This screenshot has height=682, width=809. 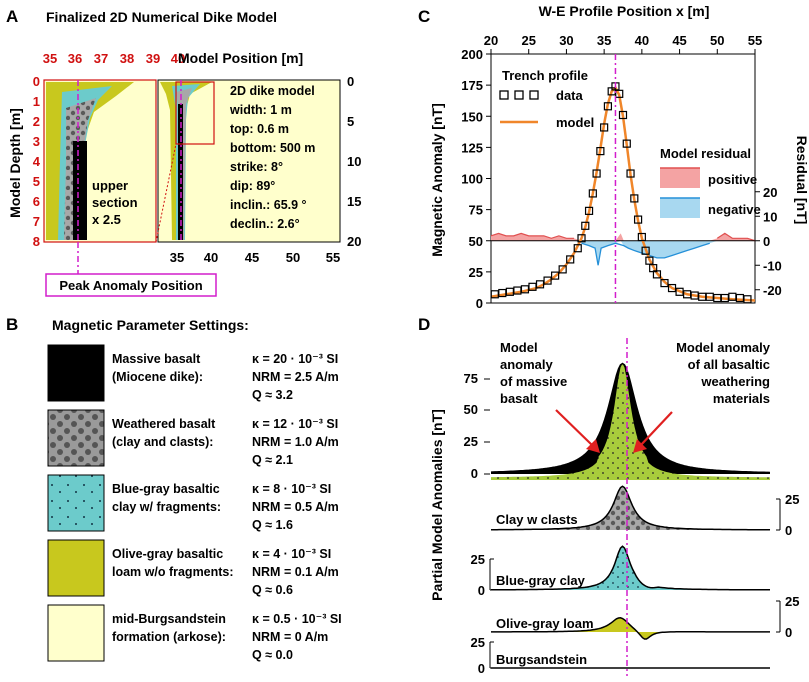 I want to click on depth-1: 1, so click(x=36, y=101).